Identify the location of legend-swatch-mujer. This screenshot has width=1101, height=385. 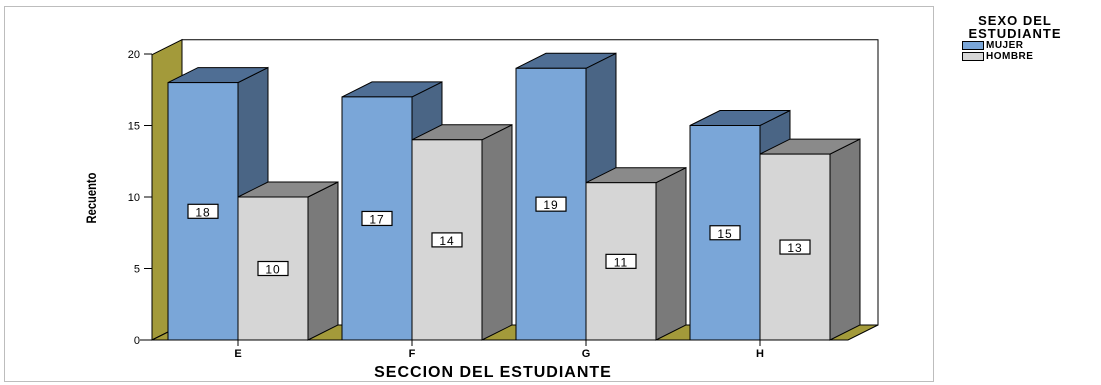
(973, 45).